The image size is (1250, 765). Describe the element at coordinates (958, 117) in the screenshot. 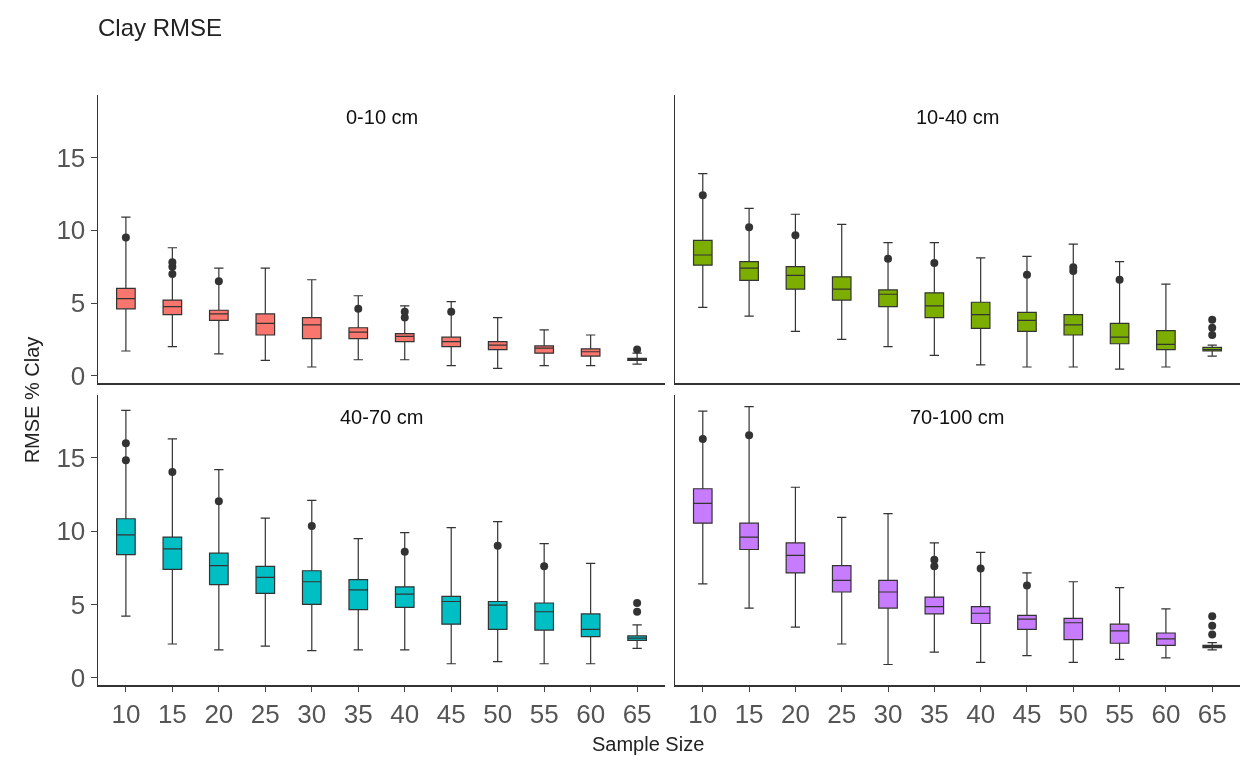

I see `annotation: 10-40 cm` at that location.